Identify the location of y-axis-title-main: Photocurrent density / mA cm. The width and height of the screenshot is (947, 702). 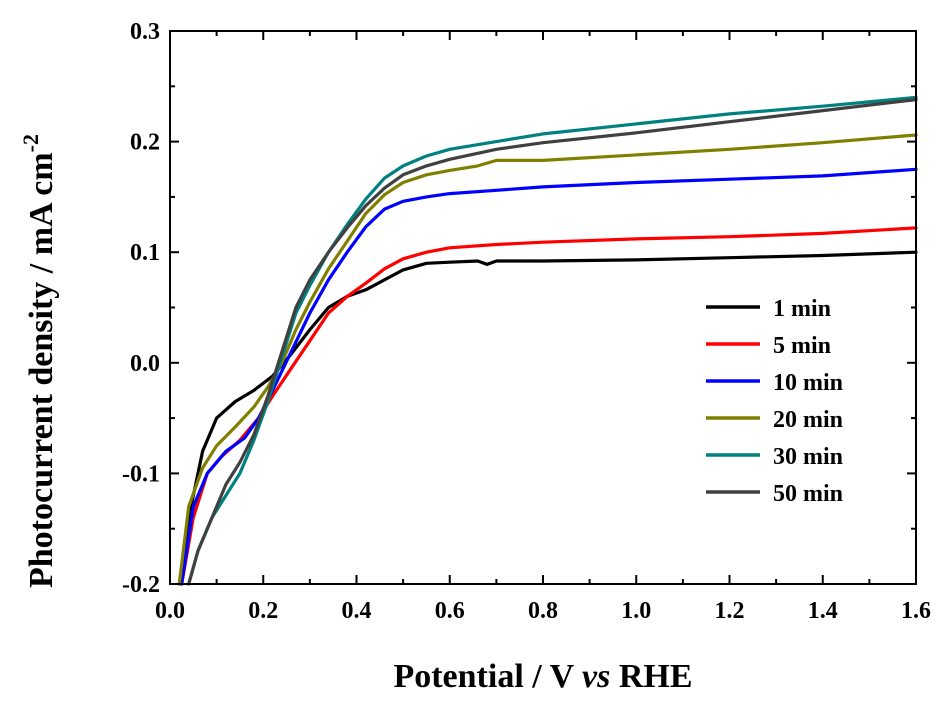
(41, 370).